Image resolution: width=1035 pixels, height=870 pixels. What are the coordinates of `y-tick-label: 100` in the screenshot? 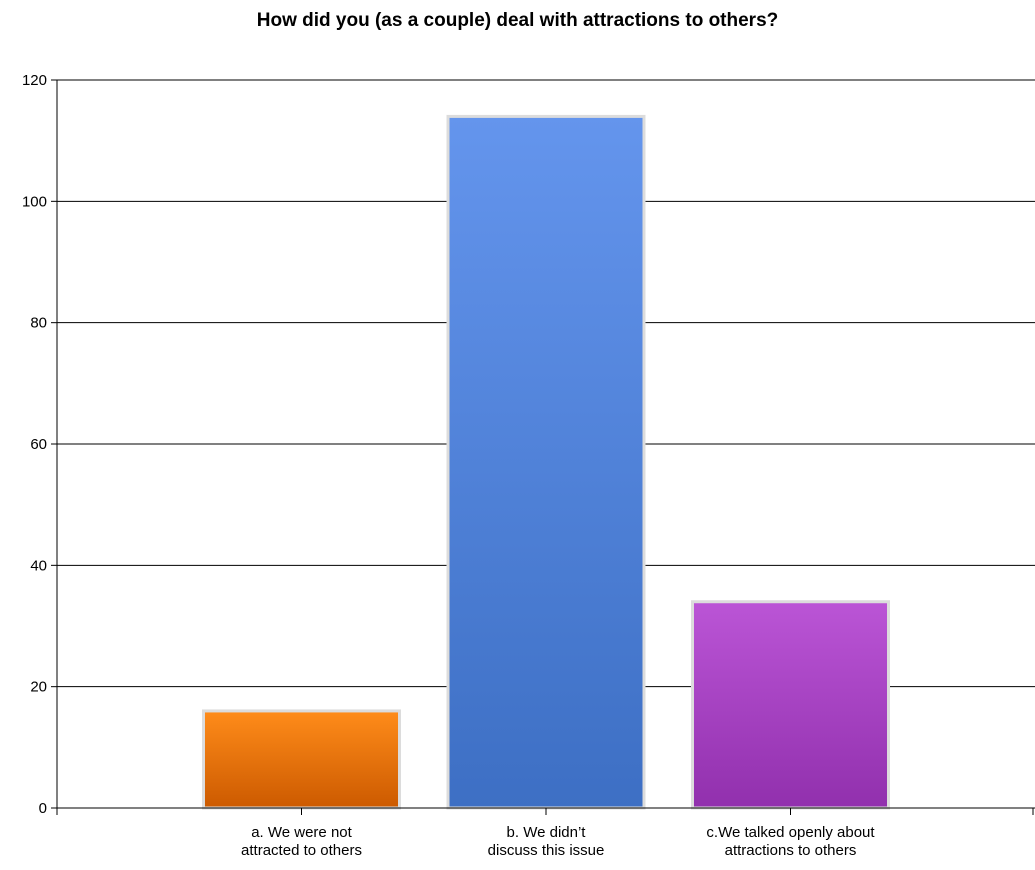 It's located at (34, 201).